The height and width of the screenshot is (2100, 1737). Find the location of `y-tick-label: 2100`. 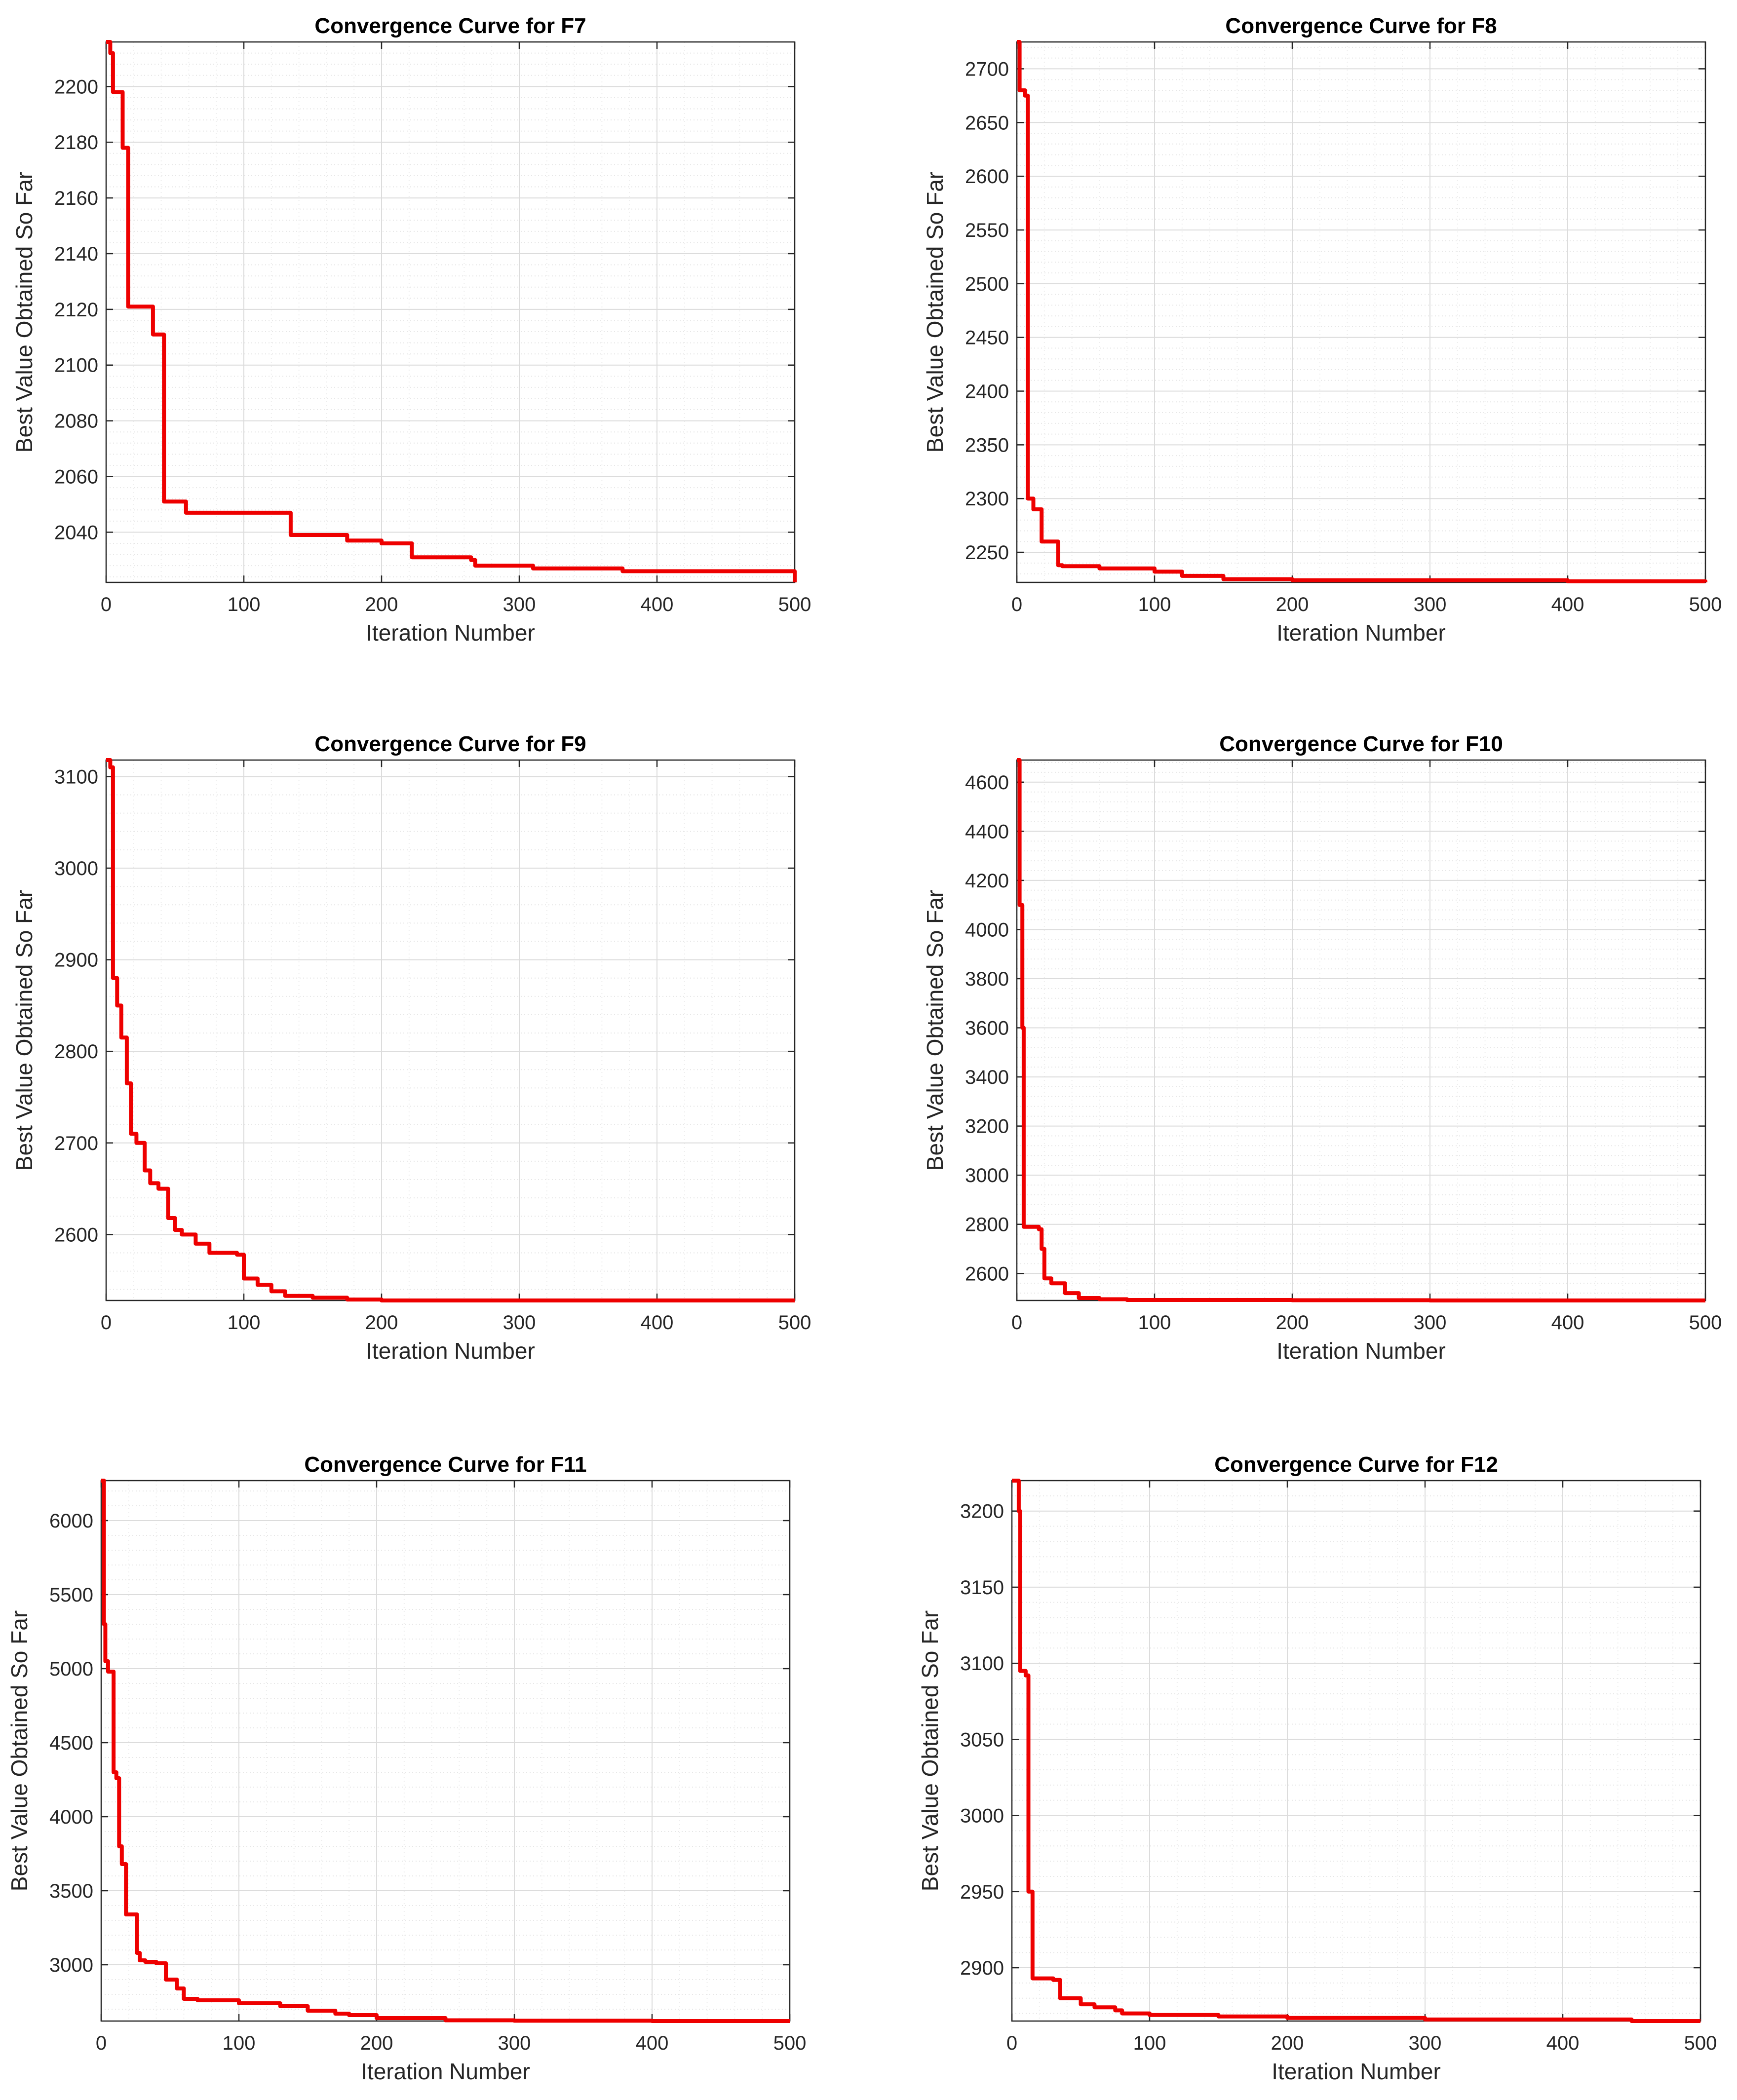

y-tick-label: 2100 is located at coordinates (76, 366).